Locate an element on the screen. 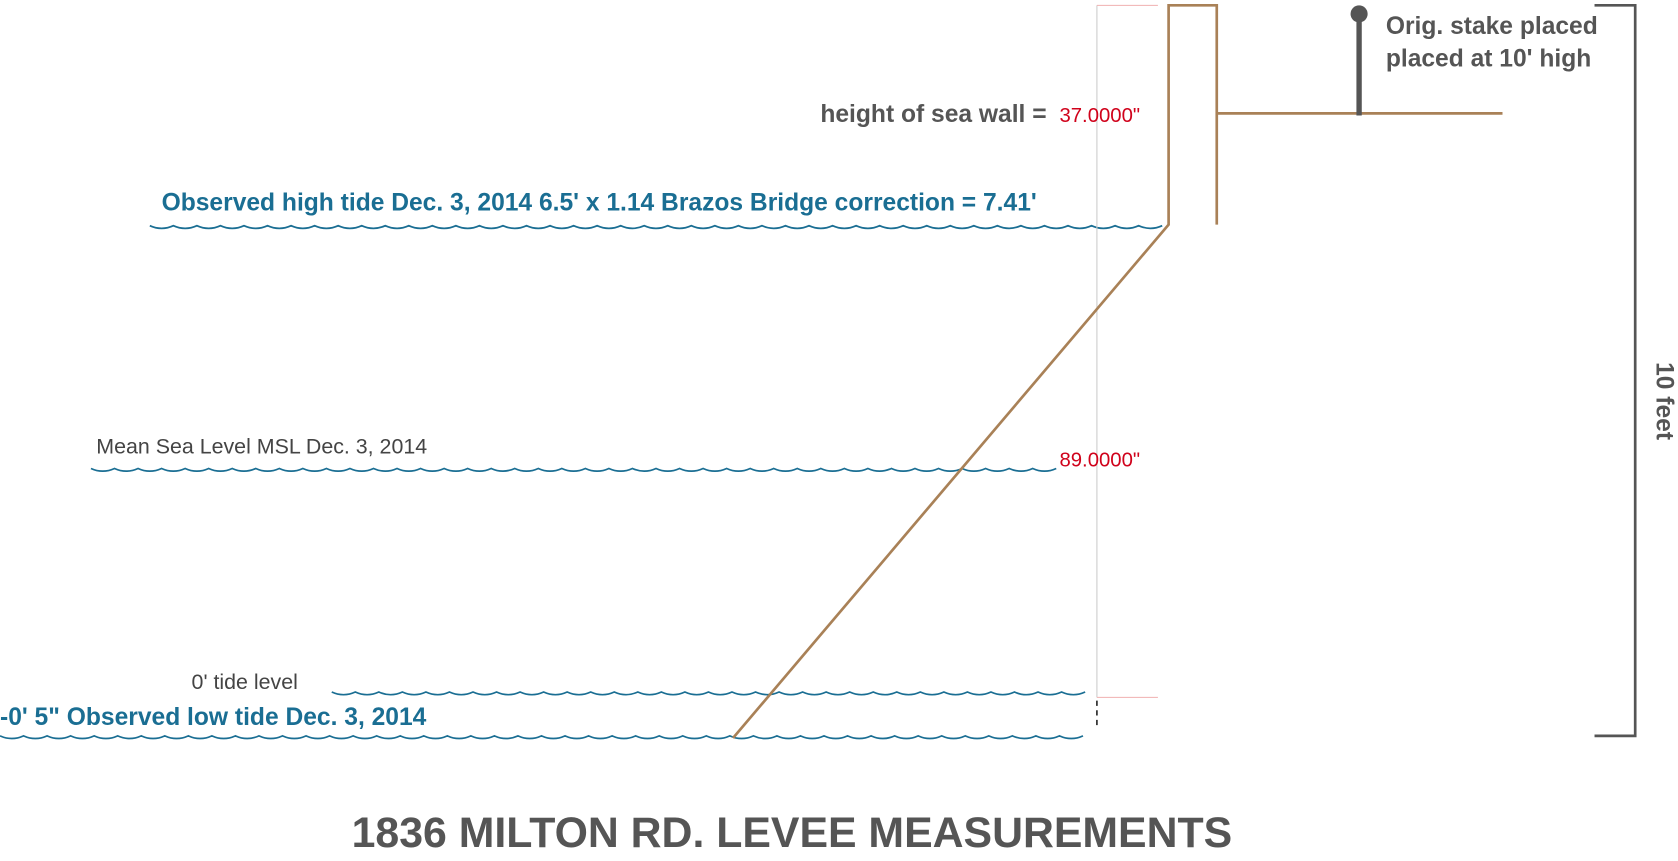 The height and width of the screenshot is (861, 1678). sea-wall-label: height of sea wall = is located at coordinates (933, 114).